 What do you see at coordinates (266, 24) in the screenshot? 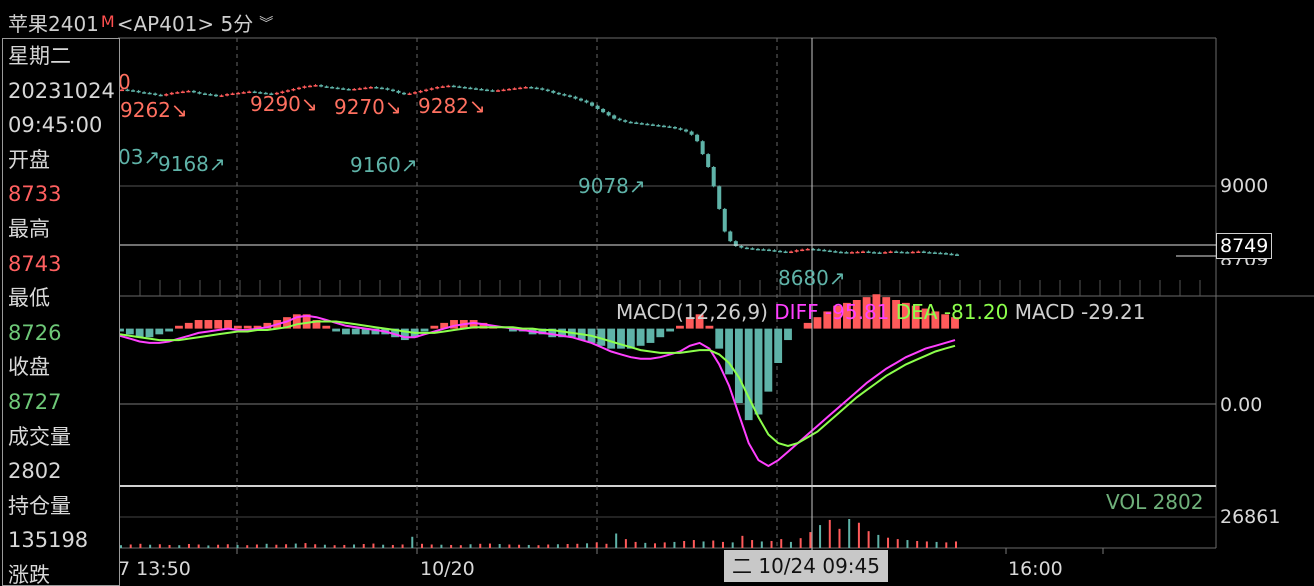
I see `chevron-down-icon: ︾` at bounding box center [266, 24].